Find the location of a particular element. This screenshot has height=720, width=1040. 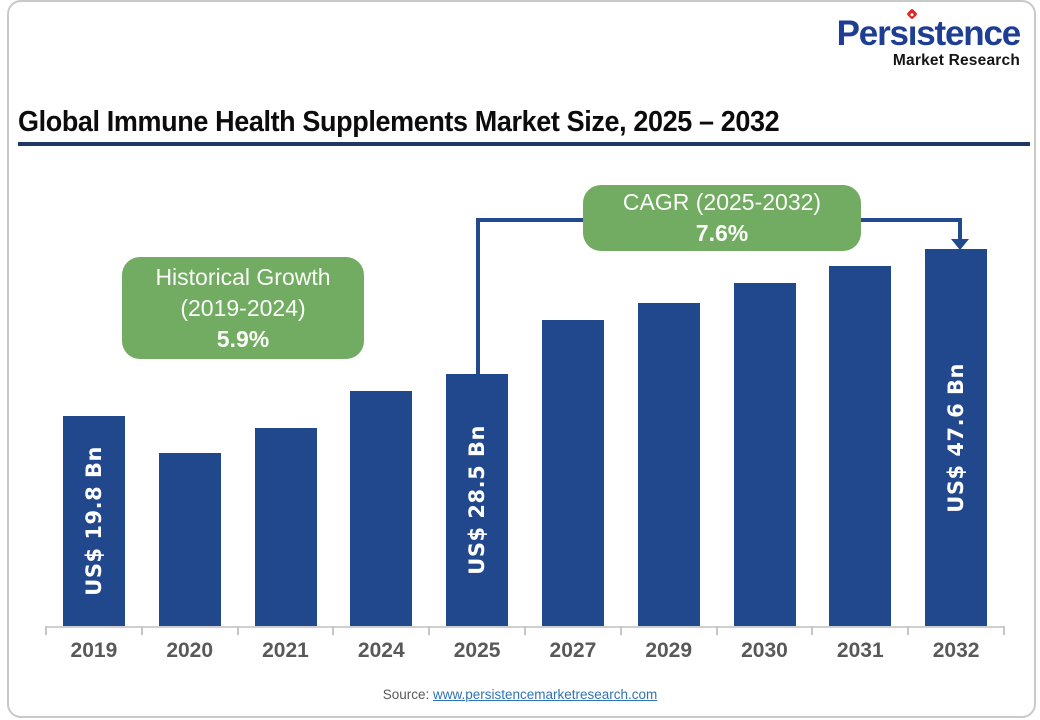

x-axis-label-2027: 2027 is located at coordinates (573, 650).